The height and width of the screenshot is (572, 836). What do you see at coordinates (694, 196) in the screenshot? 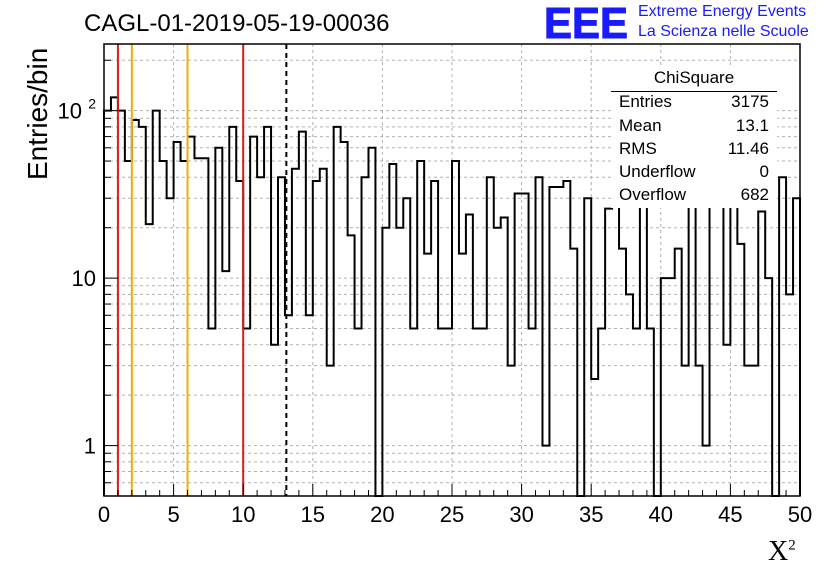
I see `stats-row: Overflow 682` at bounding box center [694, 196].